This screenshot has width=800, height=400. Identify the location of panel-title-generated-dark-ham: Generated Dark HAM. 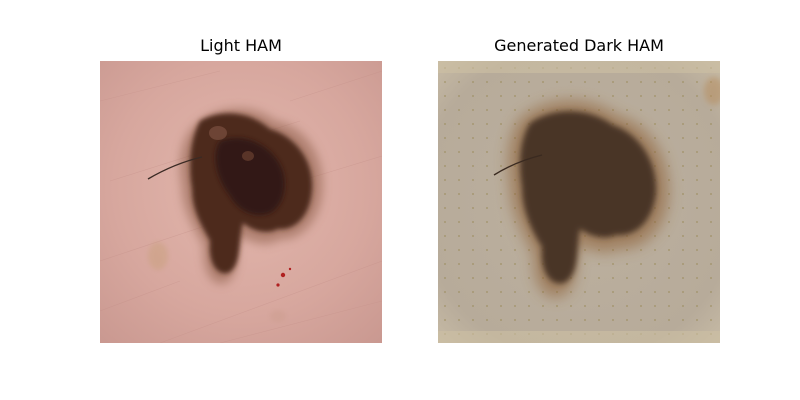
(579, 45).